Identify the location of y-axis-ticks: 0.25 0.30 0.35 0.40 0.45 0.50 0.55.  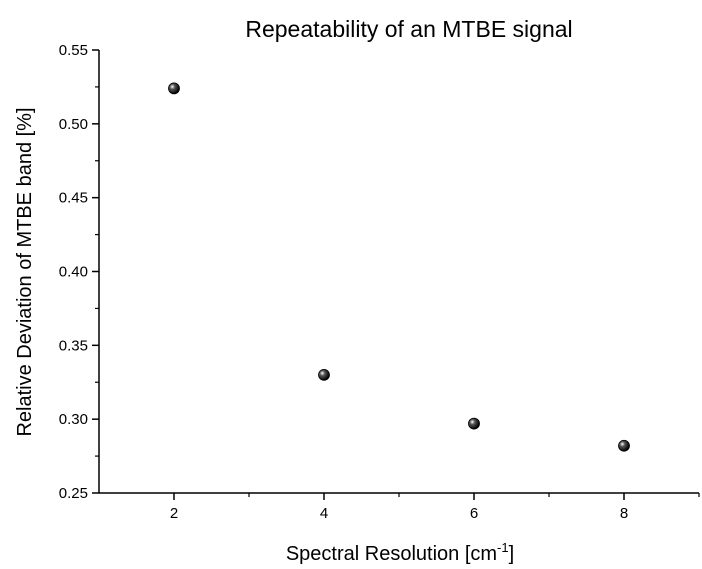
(79, 272).